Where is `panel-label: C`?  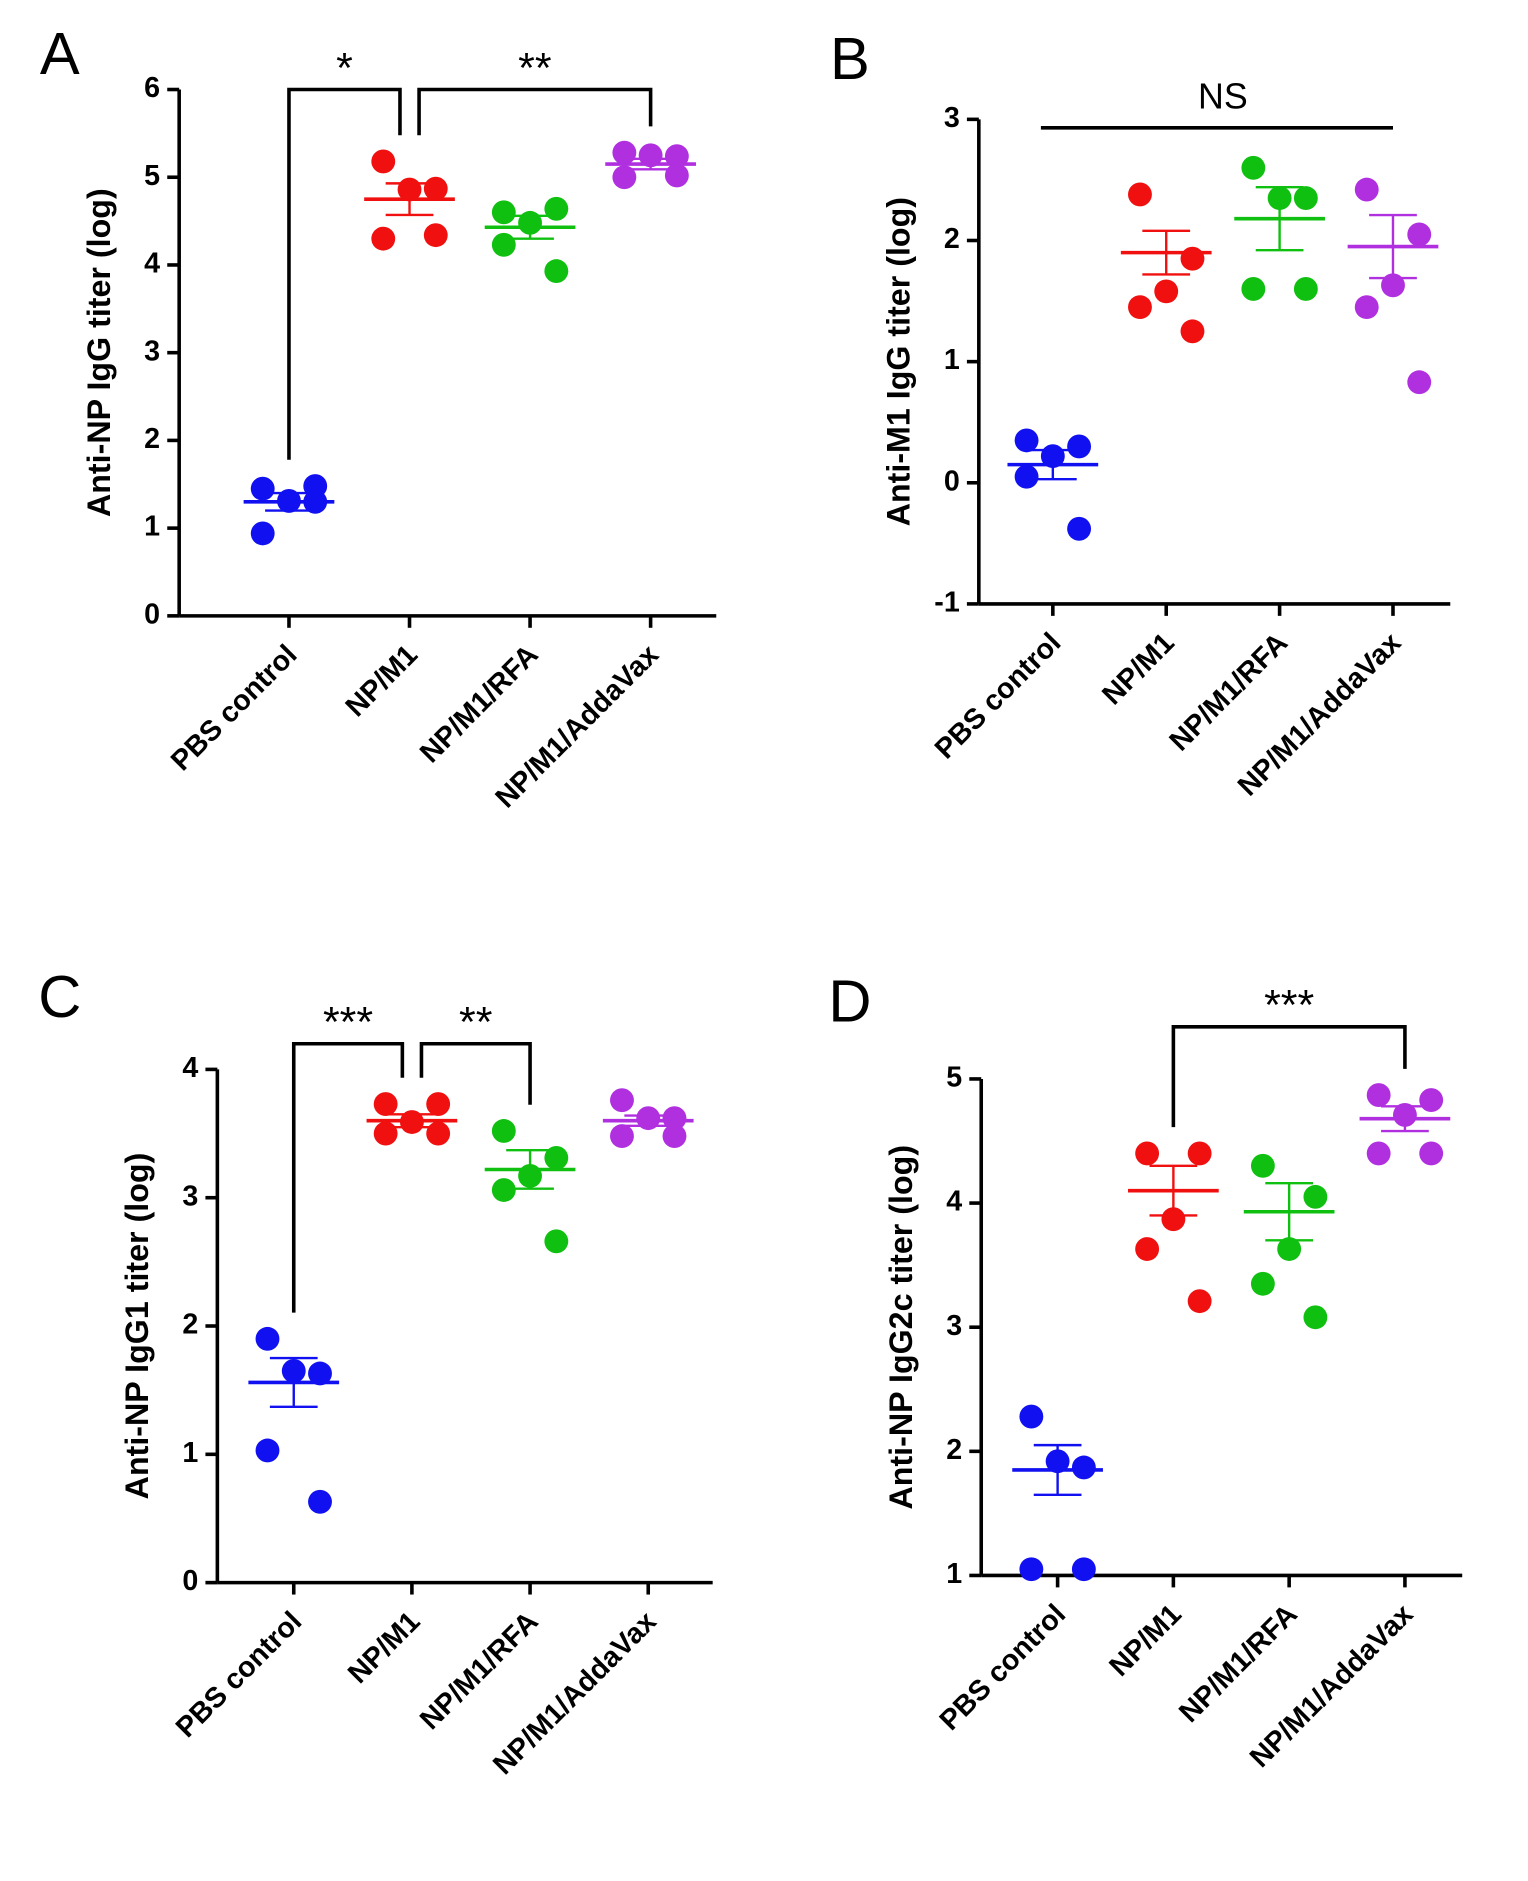
panel-label: C is located at coordinates (59, 996).